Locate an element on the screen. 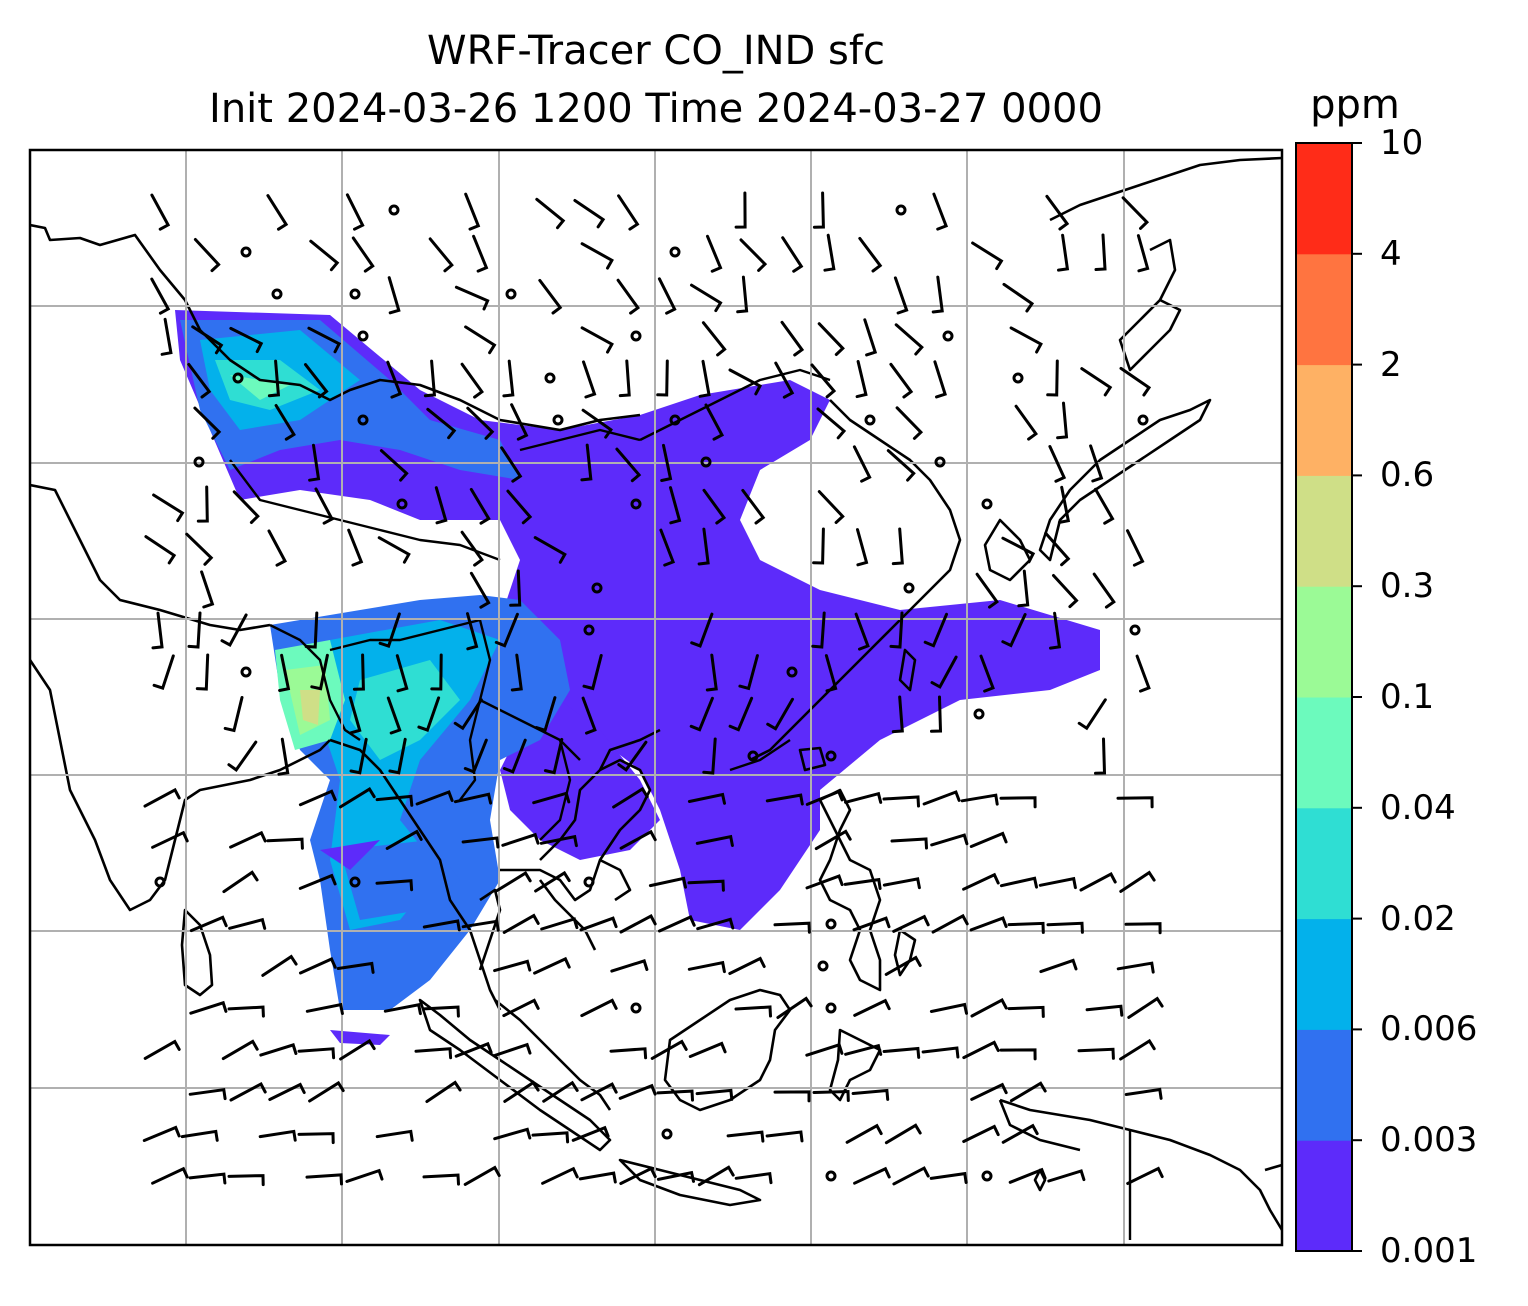 This screenshot has height=1306, width=1528. colorbar-tick-label: 10 is located at coordinates (1402, 143).